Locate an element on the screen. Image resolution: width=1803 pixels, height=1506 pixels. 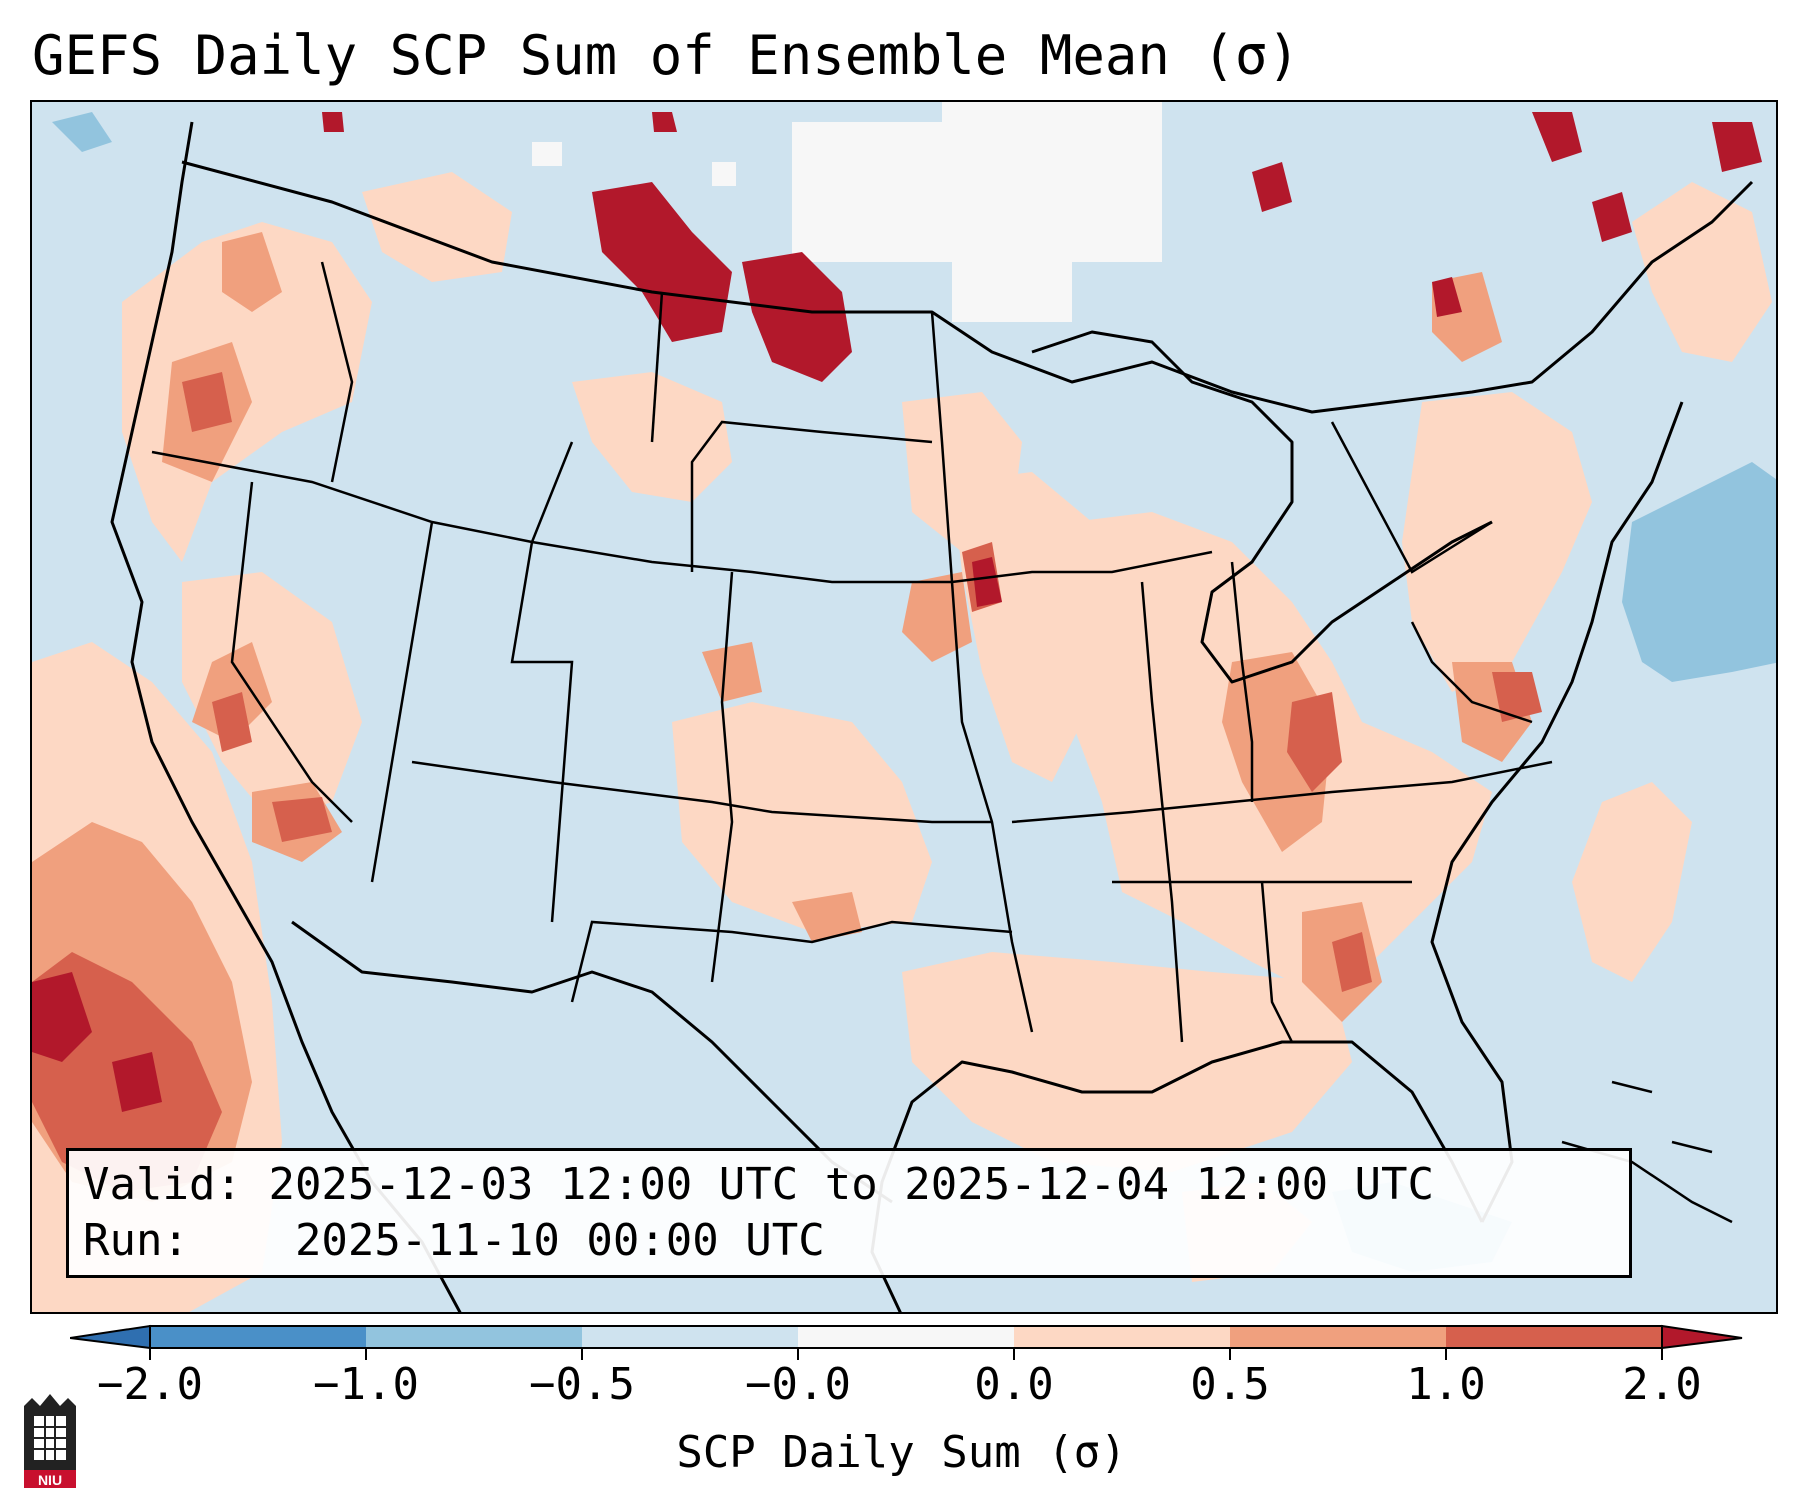
great-lakes-outline is located at coordinates (1262, 507).